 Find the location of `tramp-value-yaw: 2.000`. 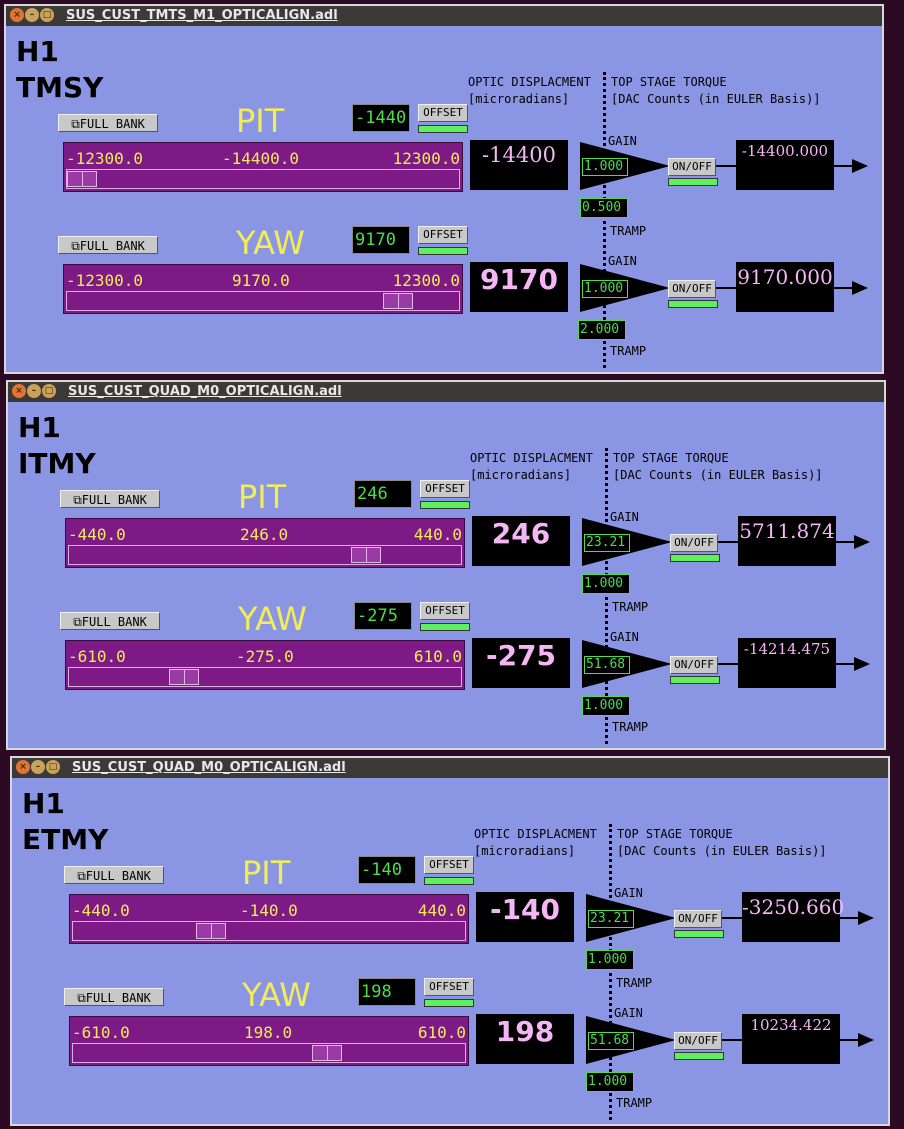

tramp-value-yaw: 2.000 is located at coordinates (602, 330).